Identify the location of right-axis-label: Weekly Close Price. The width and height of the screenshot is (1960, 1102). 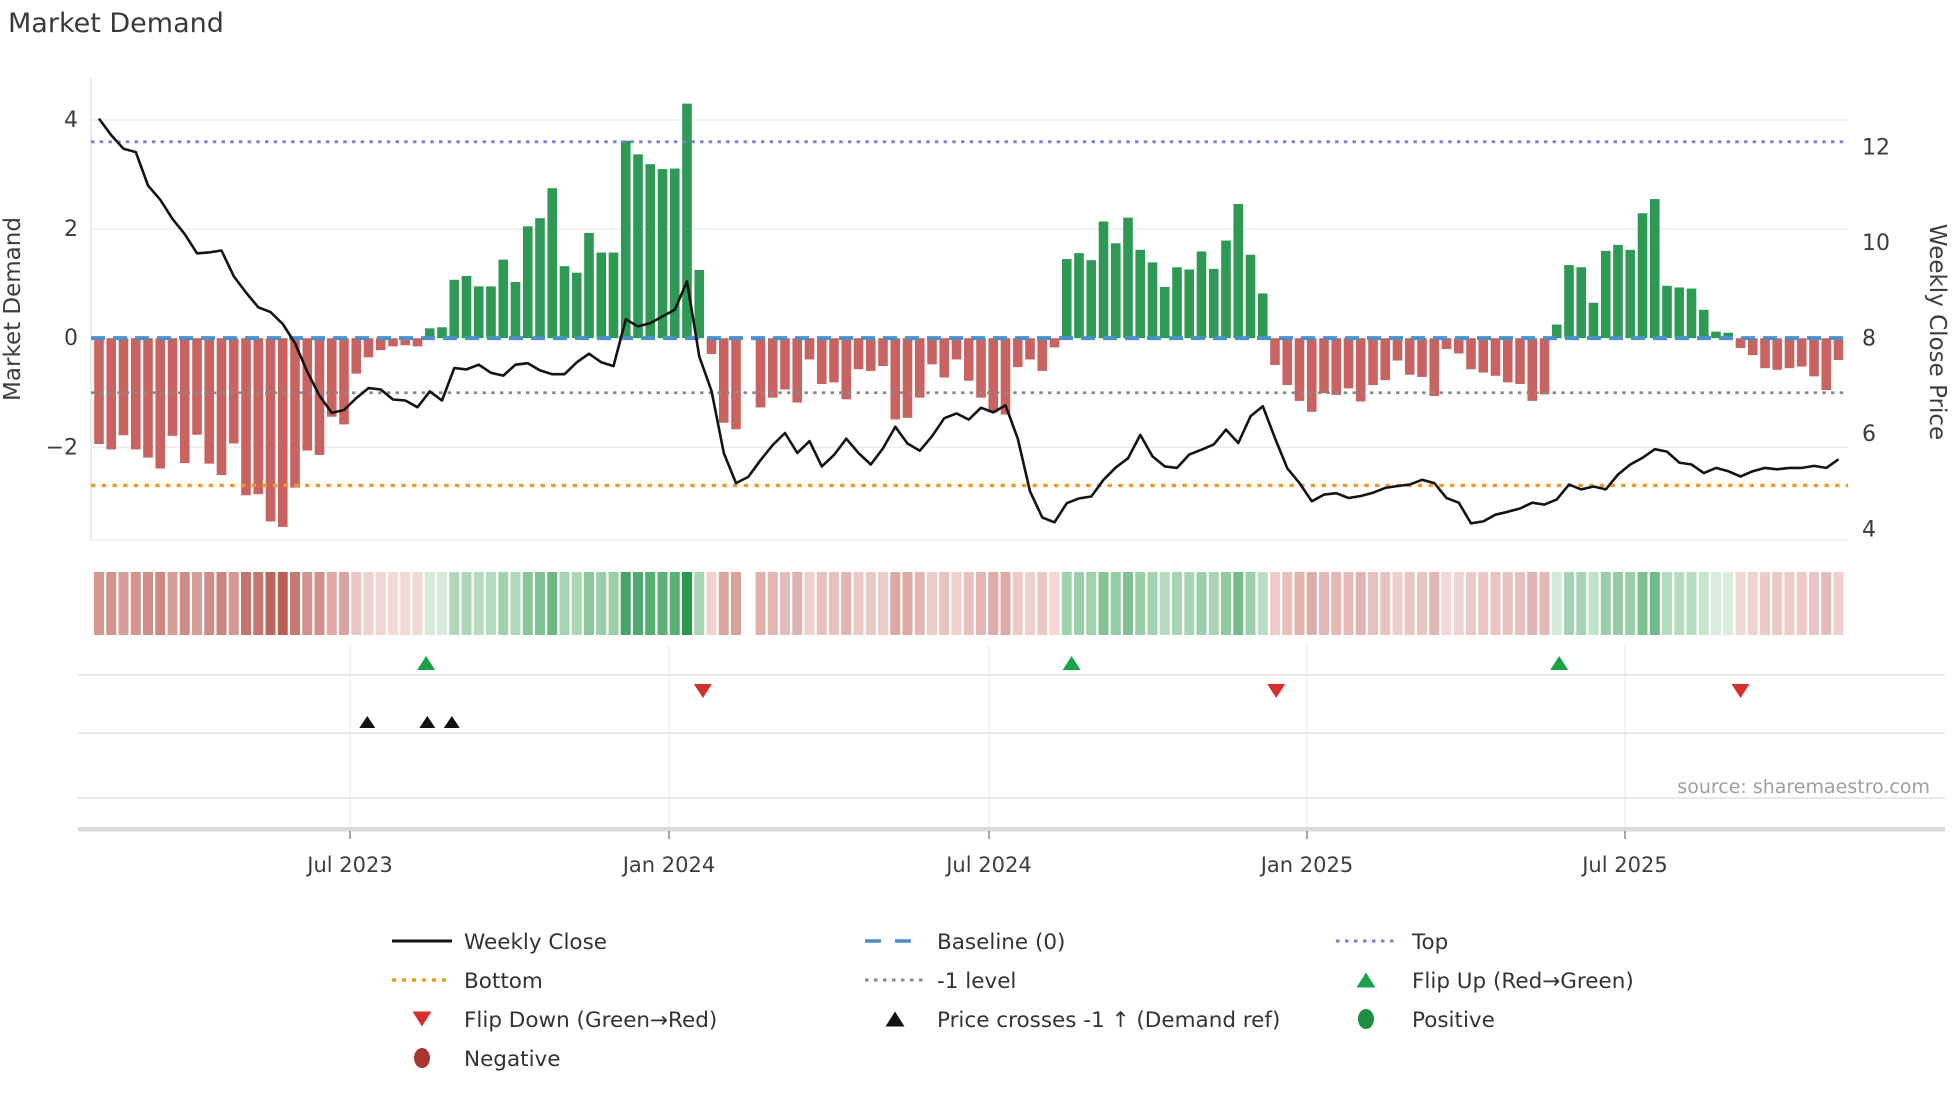
(1937, 332).